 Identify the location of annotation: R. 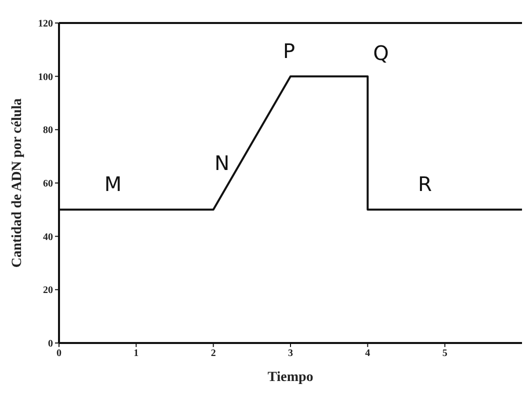
(425, 184).